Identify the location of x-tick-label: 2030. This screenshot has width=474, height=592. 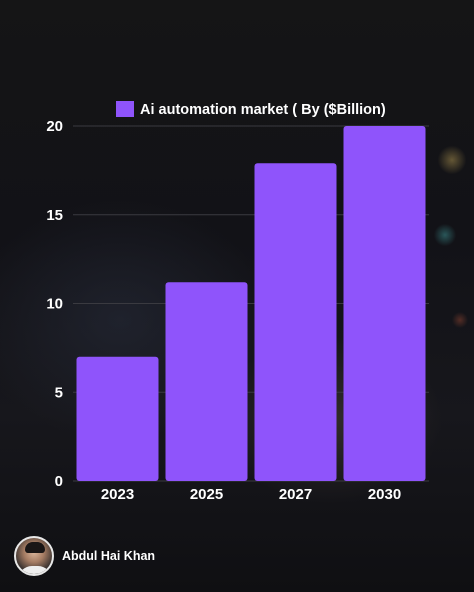
(384, 494).